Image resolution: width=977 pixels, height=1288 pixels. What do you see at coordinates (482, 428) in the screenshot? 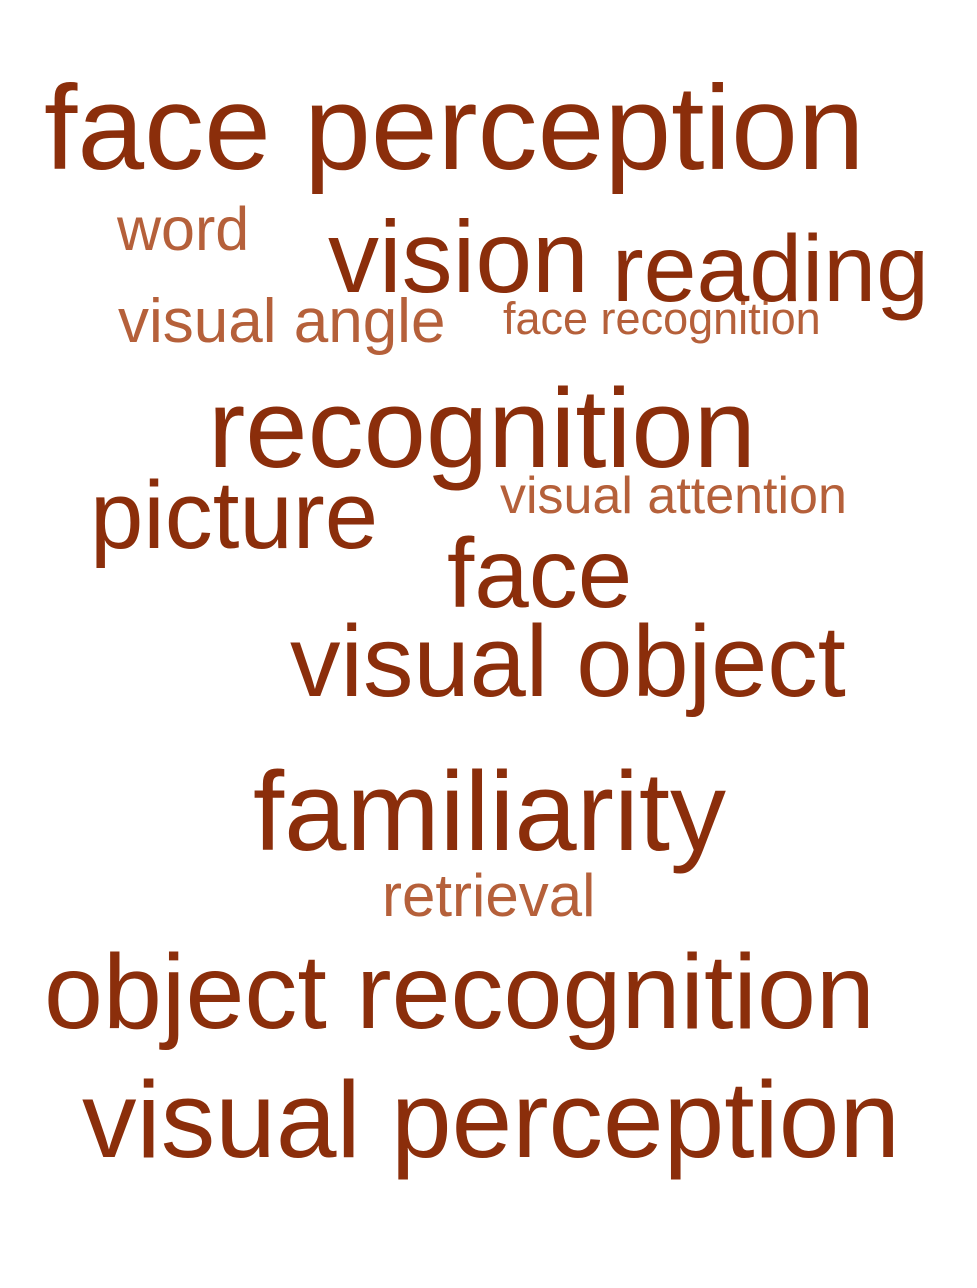
I see `word-recognition: recognition` at bounding box center [482, 428].